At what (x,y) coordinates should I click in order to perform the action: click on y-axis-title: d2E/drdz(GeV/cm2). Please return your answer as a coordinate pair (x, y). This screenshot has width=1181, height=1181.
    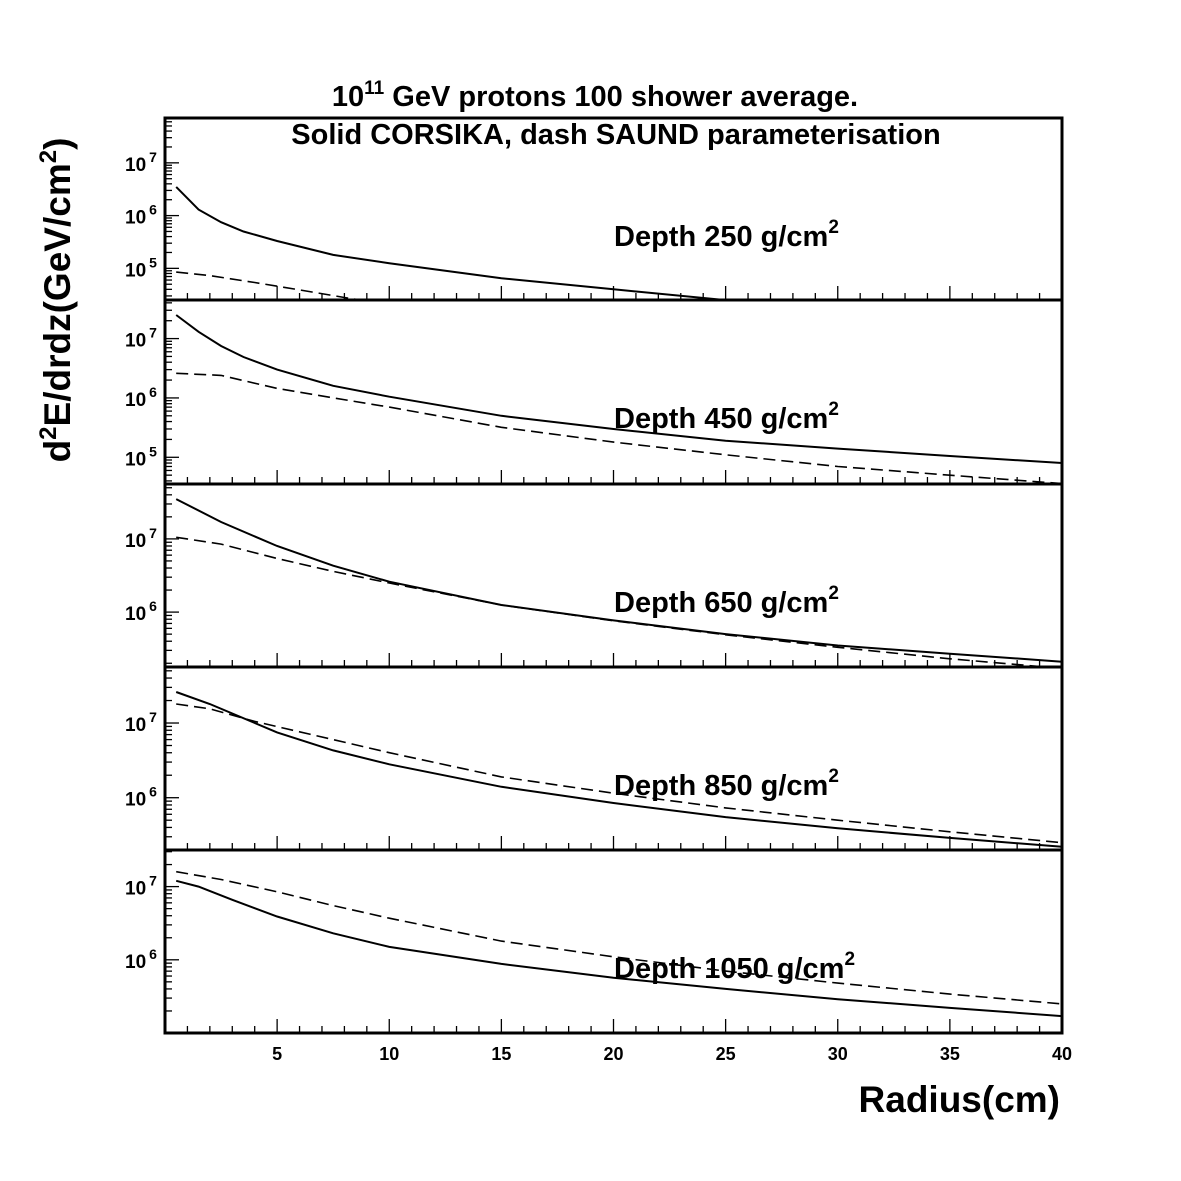
    Looking at the image, I should click on (56, 300).